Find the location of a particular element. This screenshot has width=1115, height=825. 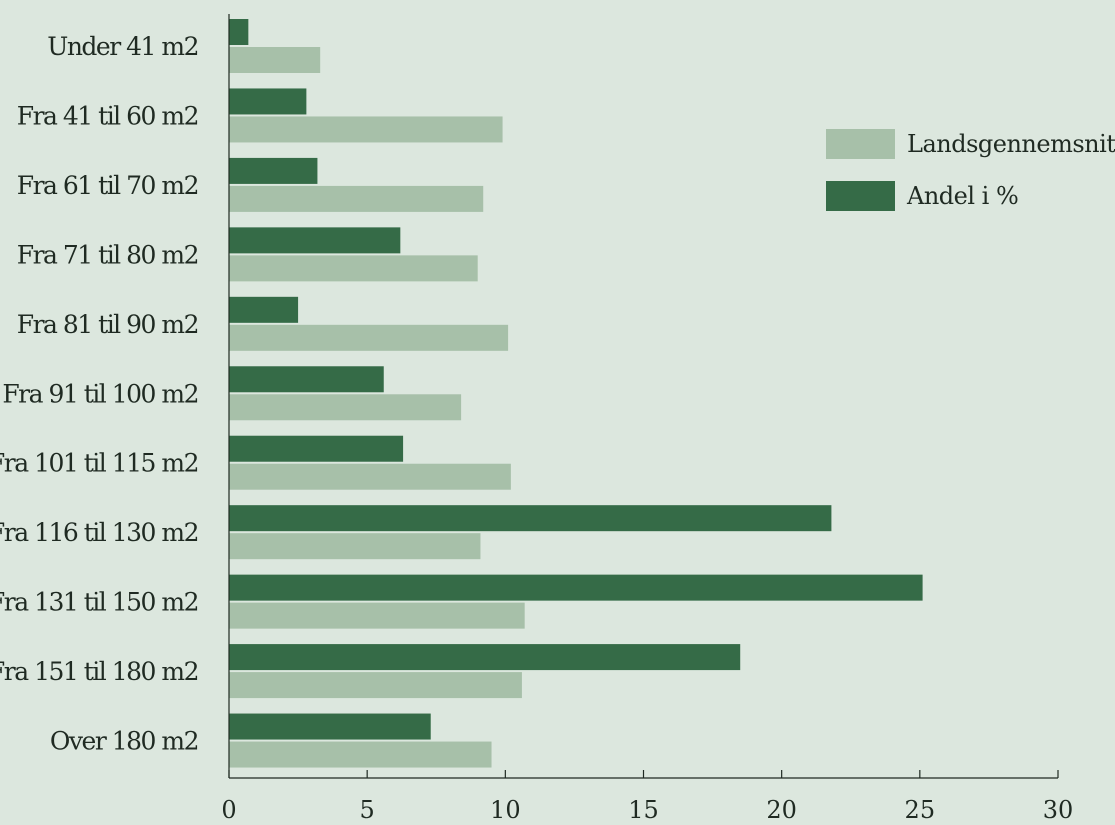

x-tick-label: 10 is located at coordinates (505, 810).